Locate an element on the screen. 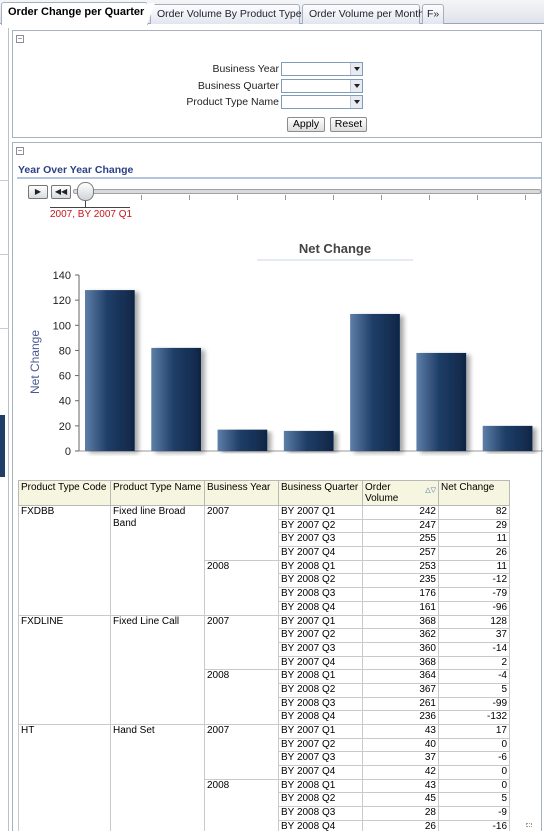 This screenshot has width=544, height=831. reset-button: Reset is located at coordinates (348, 124).